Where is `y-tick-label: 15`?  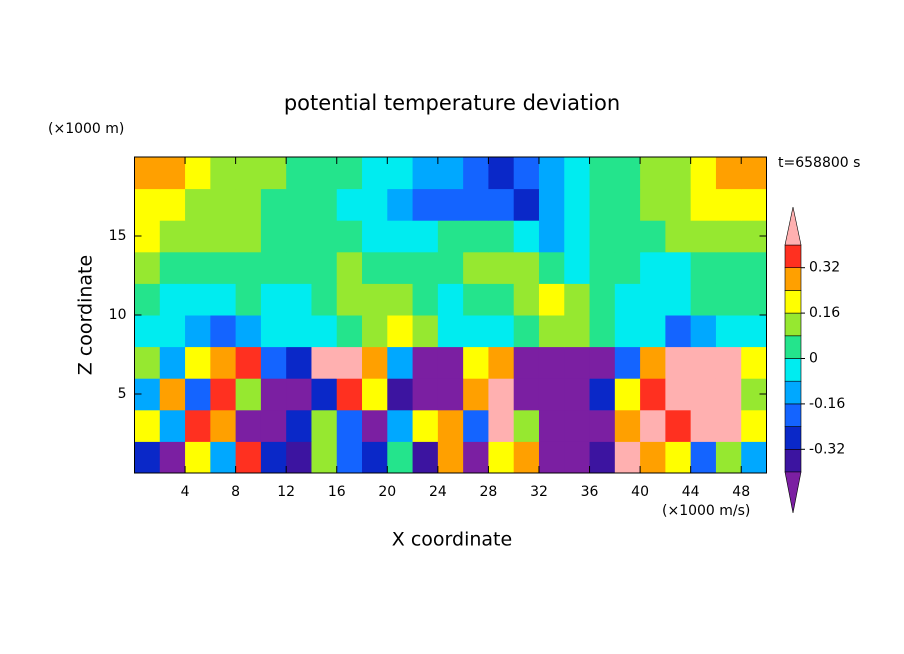 y-tick-label: 15 is located at coordinates (118, 236).